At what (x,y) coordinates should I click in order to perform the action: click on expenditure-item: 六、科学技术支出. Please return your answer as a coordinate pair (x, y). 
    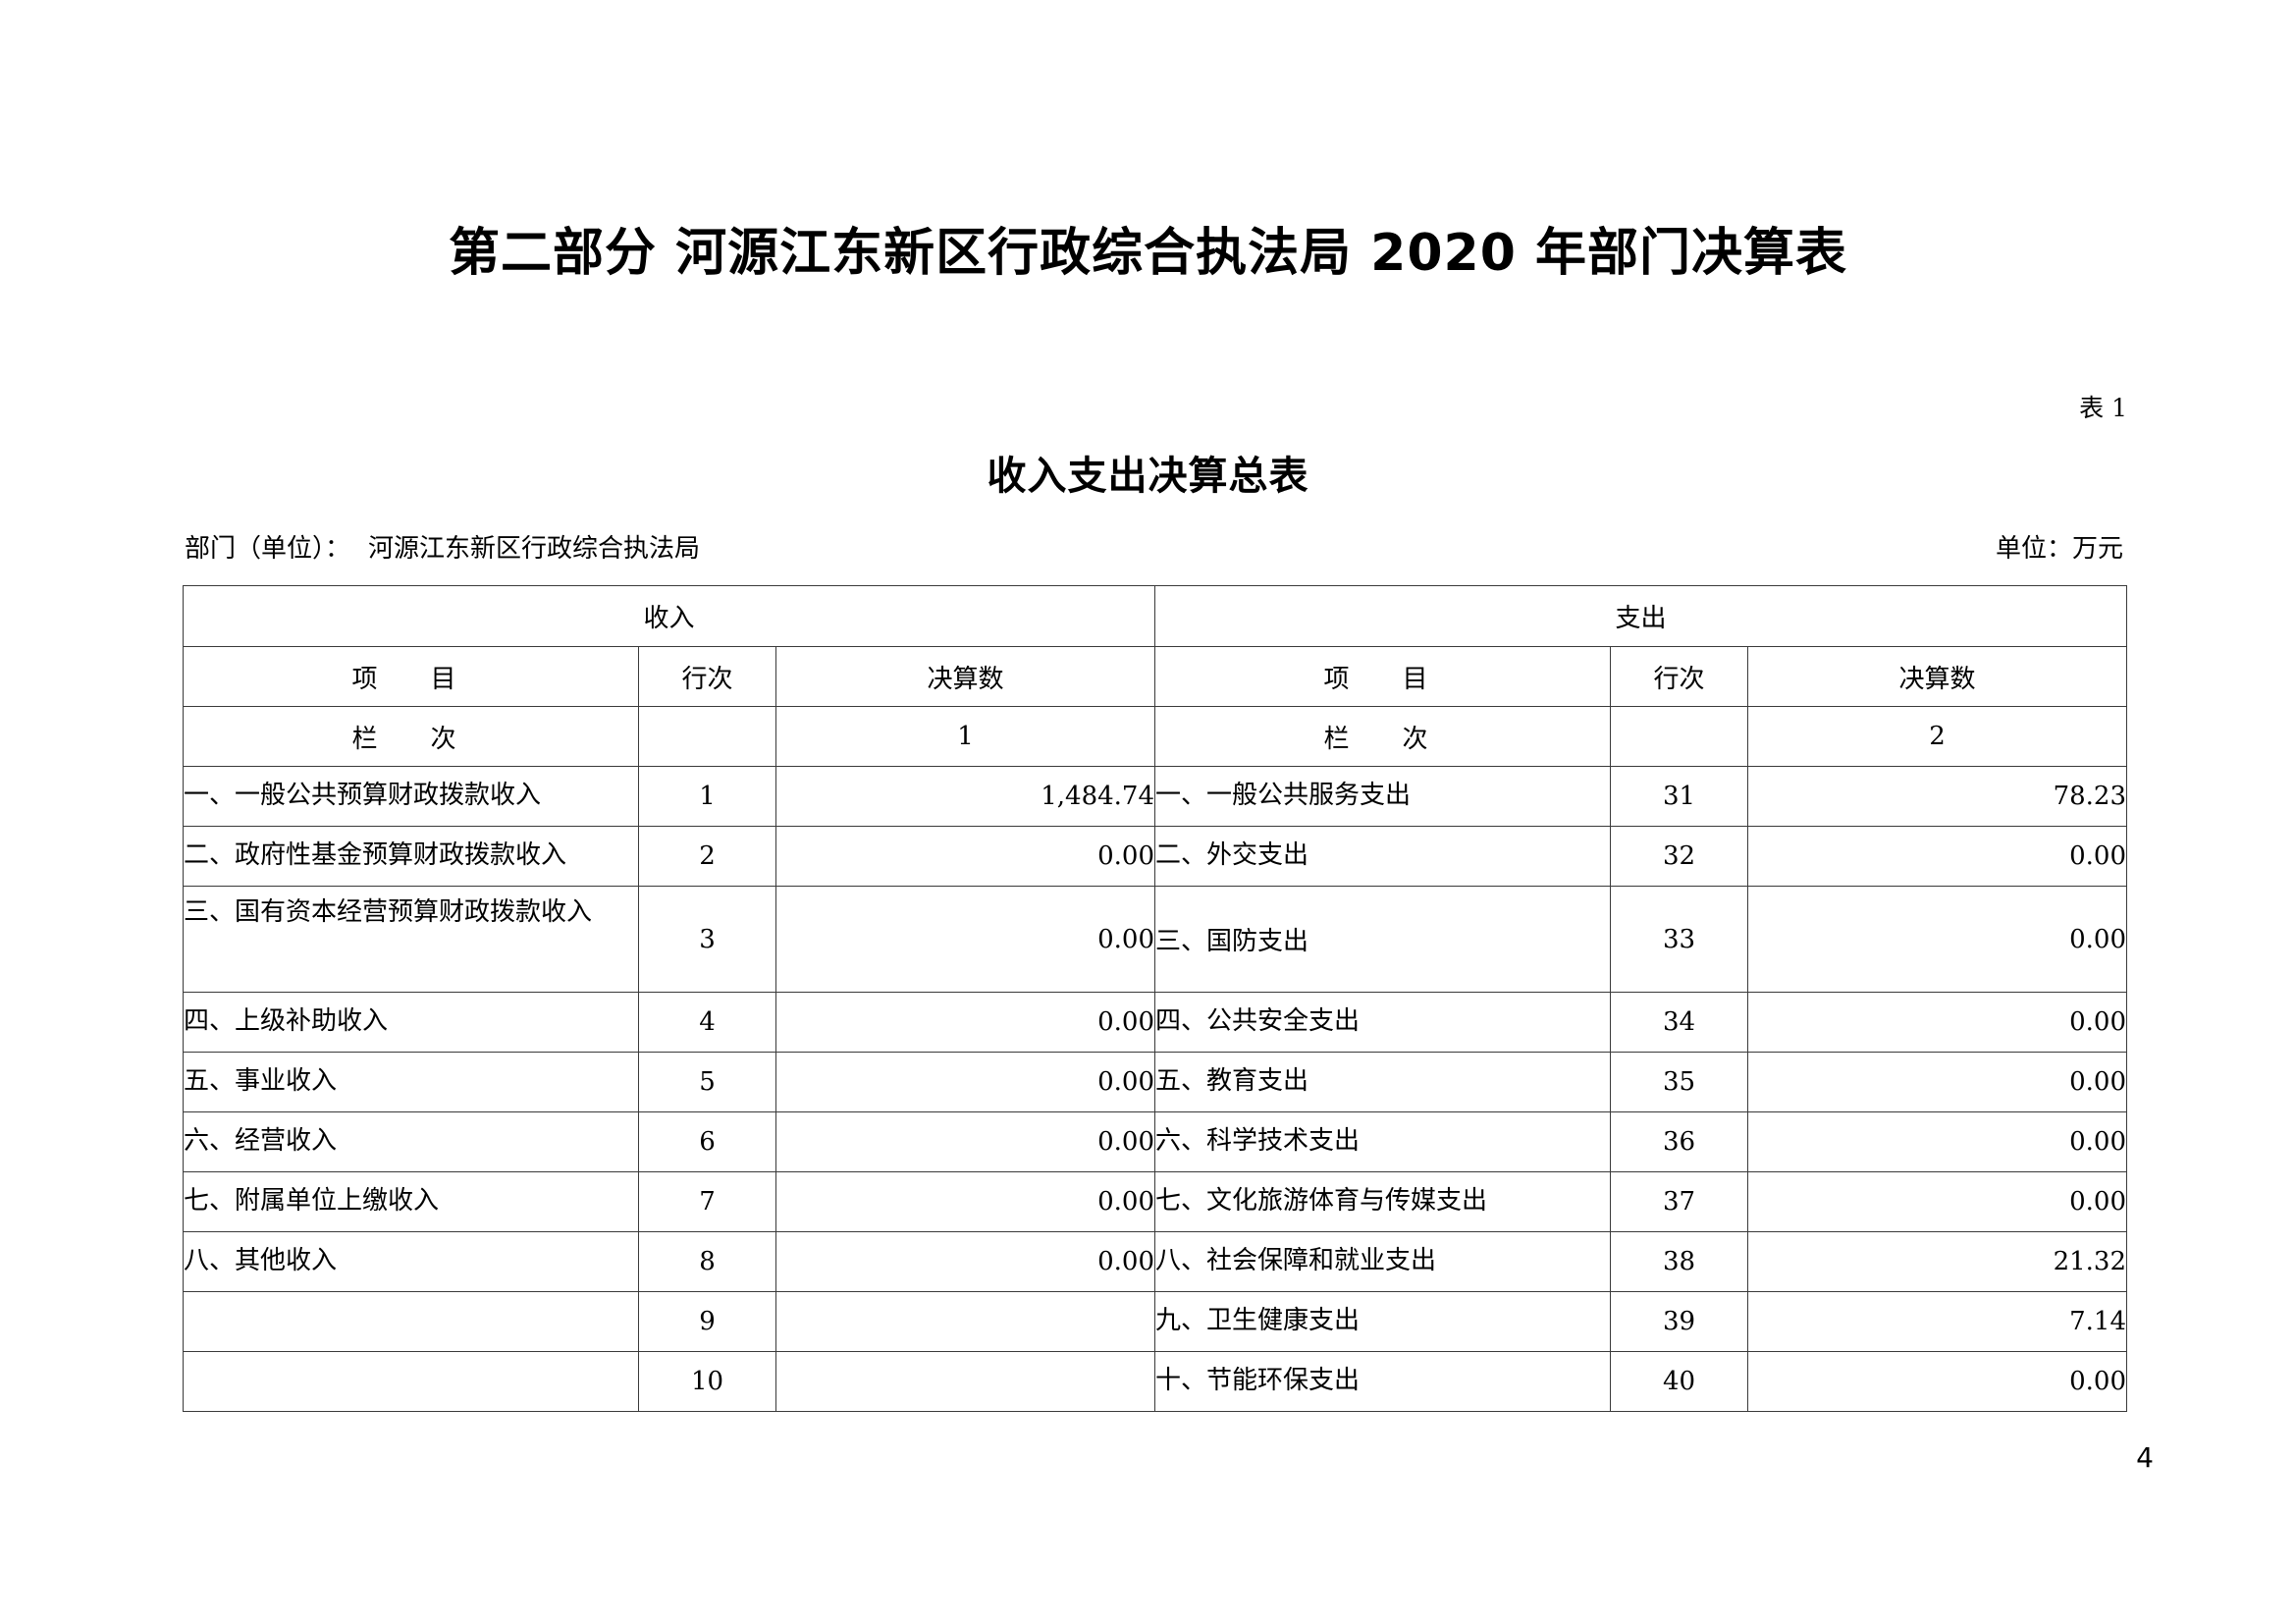
    Looking at the image, I should click on (1382, 1141).